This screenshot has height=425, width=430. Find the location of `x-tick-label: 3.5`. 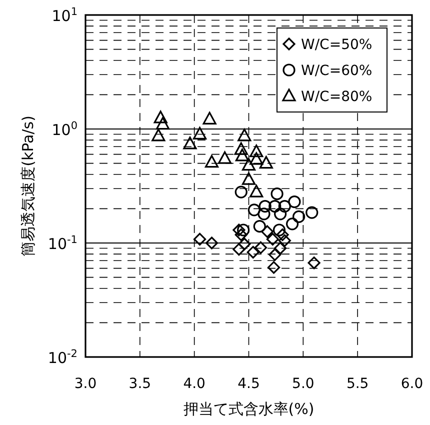

x-tick-label: 3.5 is located at coordinates (140, 384).